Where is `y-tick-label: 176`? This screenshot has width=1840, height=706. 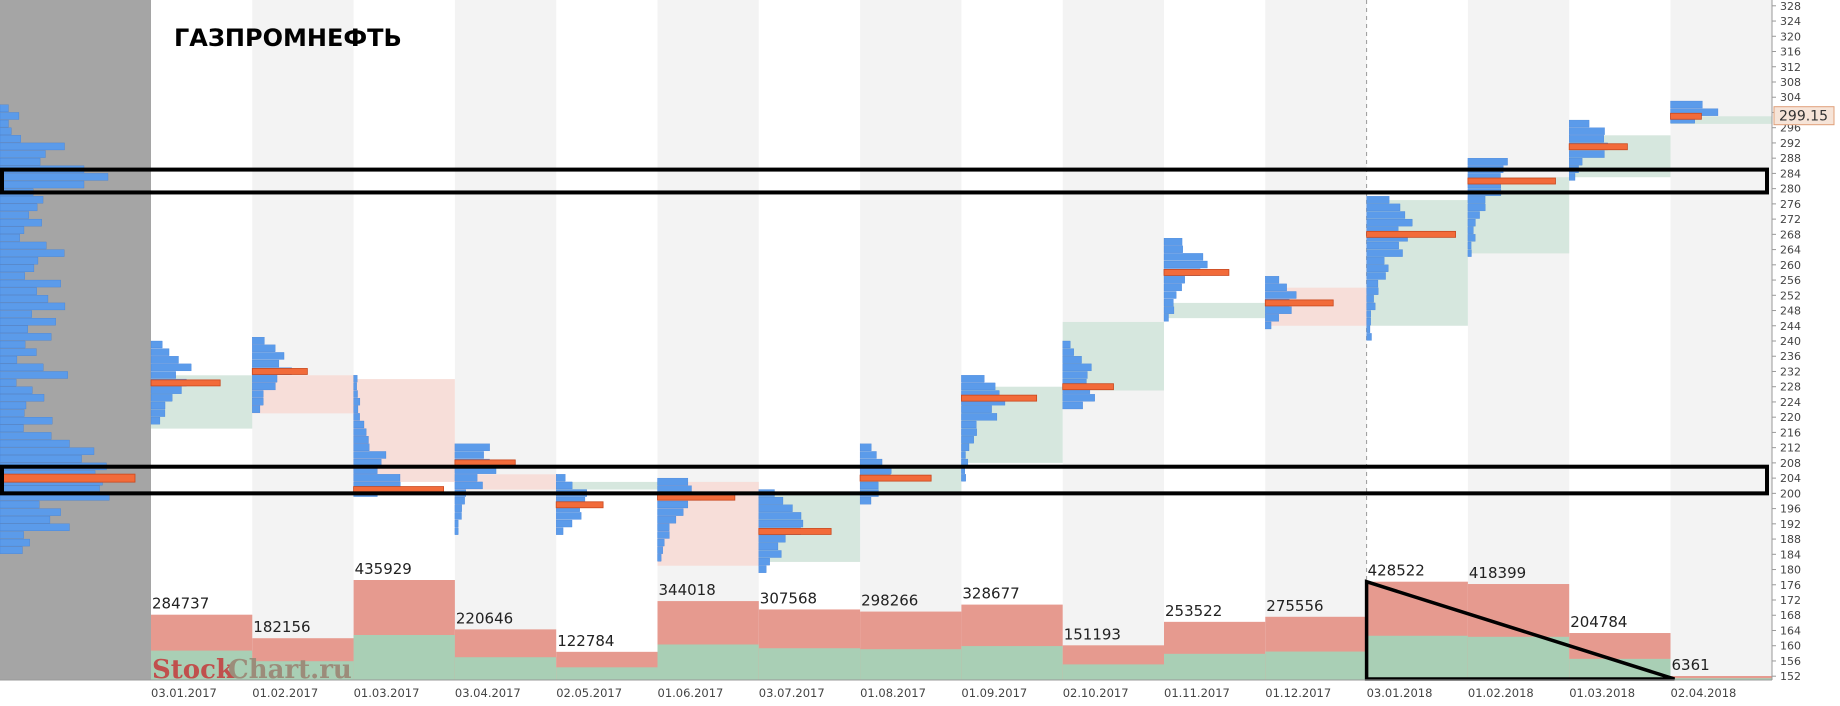 y-tick-label: 176 is located at coordinates (1790, 585).